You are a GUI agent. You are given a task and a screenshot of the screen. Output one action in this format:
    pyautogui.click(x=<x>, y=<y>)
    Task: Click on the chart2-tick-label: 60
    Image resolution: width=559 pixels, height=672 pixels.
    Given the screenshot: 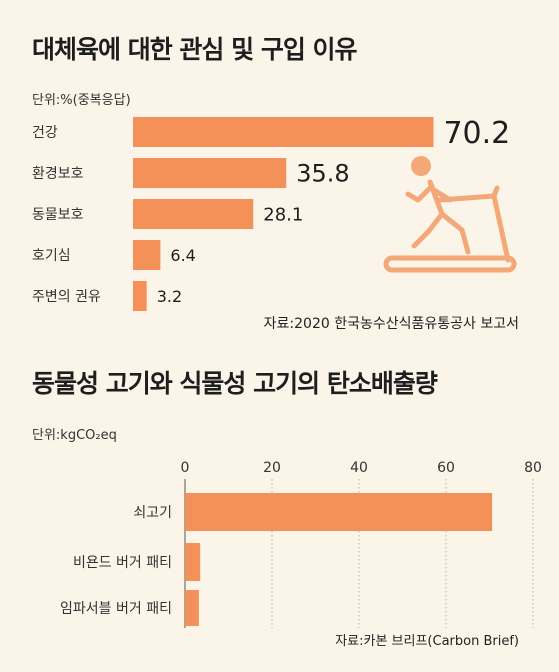 What is the action you would take?
    pyautogui.click(x=446, y=468)
    